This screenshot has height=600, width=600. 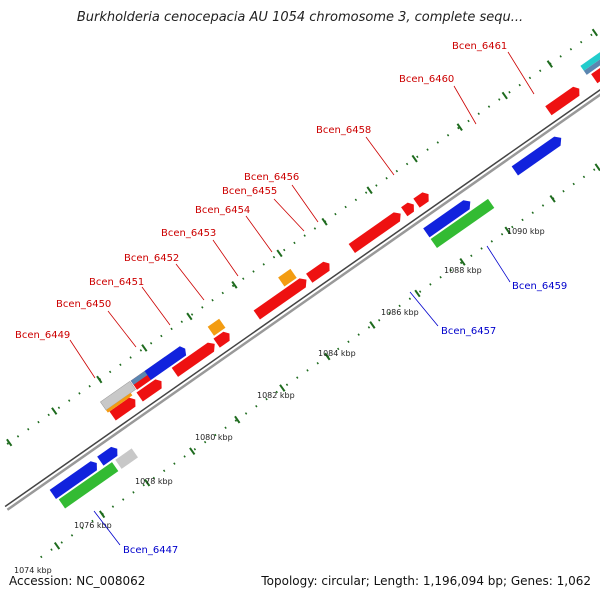 What do you see at coordinates (271, 177) in the screenshot?
I see `gene-label-forward: Bcen_6456` at bounding box center [271, 177].